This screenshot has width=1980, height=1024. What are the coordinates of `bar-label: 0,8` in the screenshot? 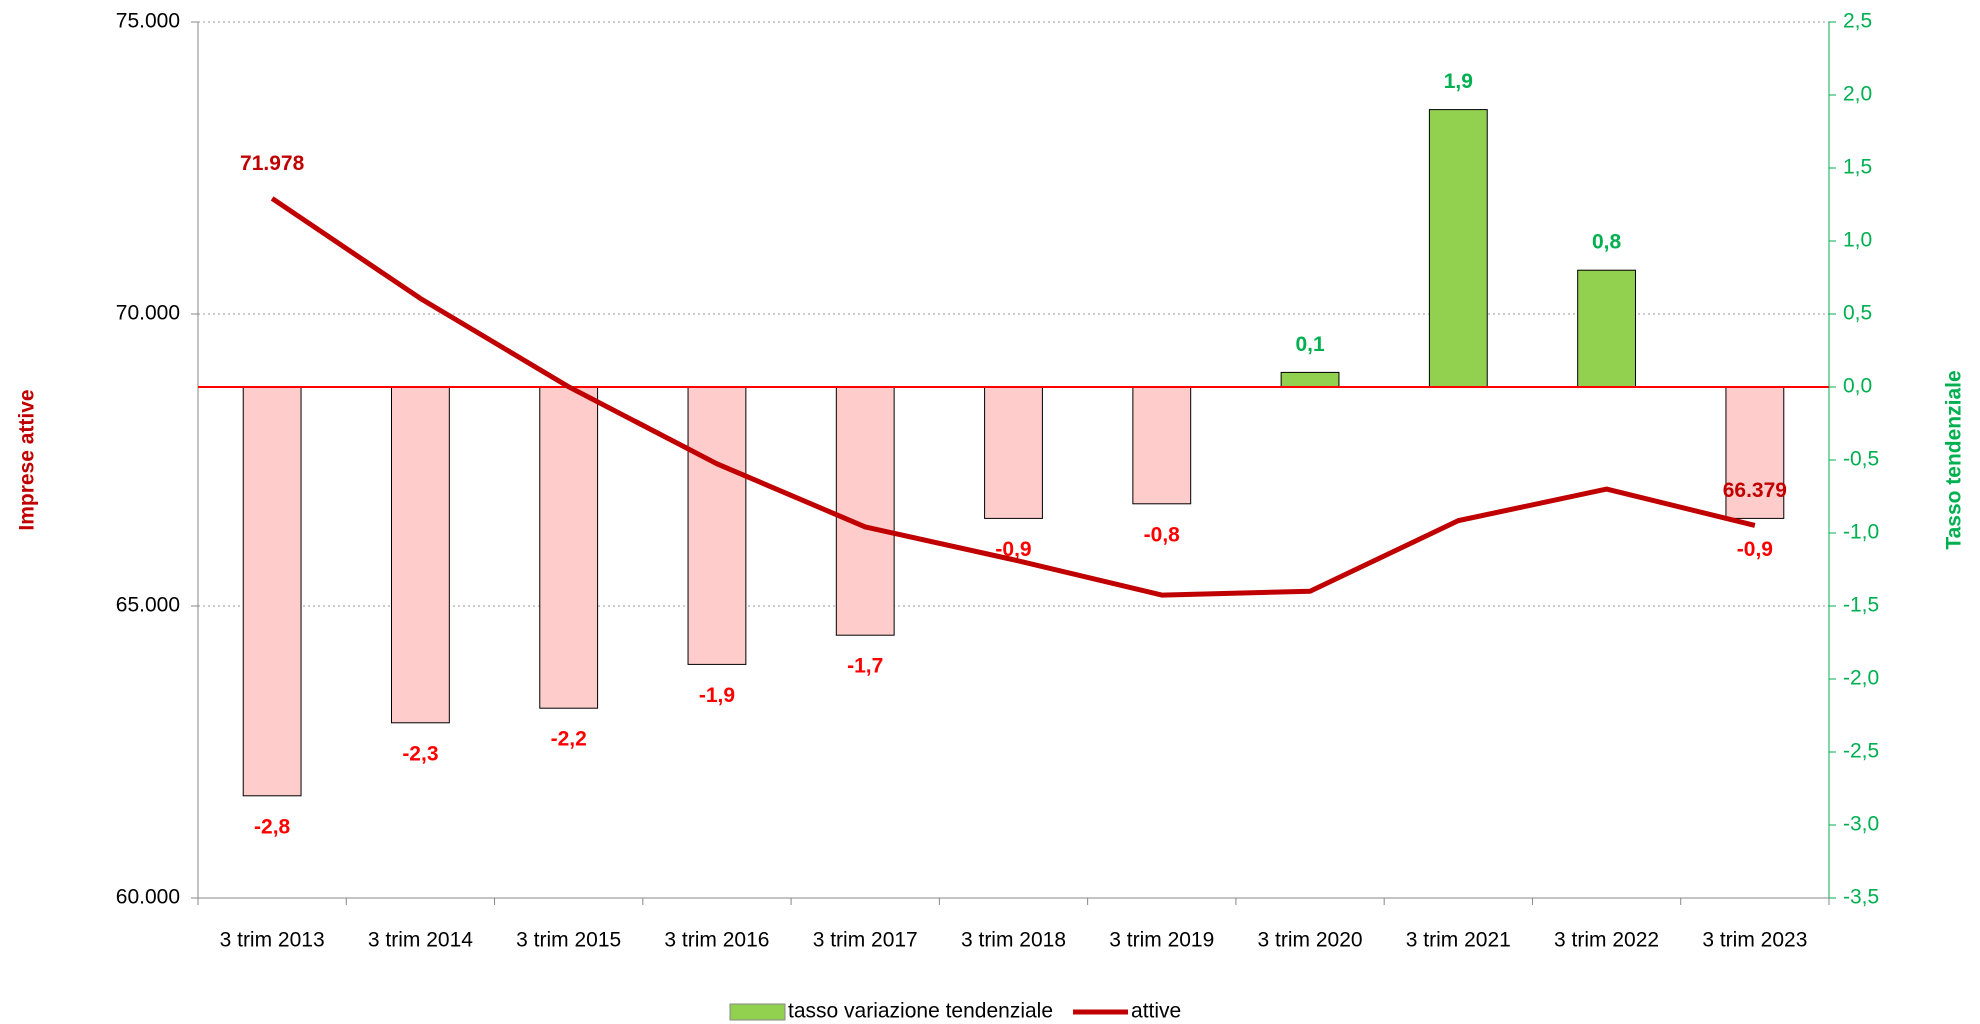 It's located at (1607, 242).